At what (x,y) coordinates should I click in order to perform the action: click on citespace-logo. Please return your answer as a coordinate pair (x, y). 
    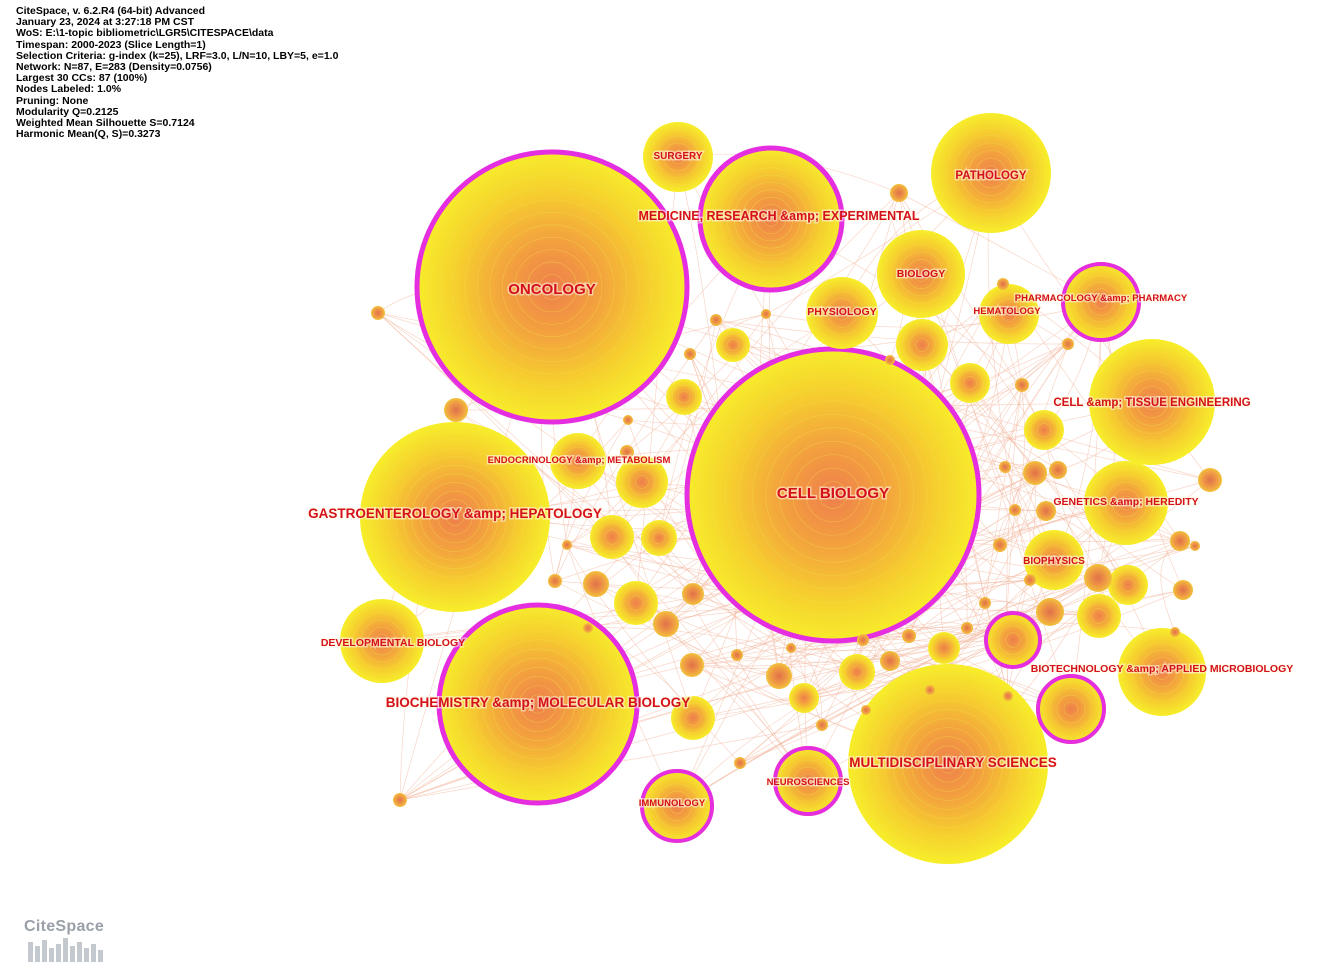
    Looking at the image, I should click on (65, 950).